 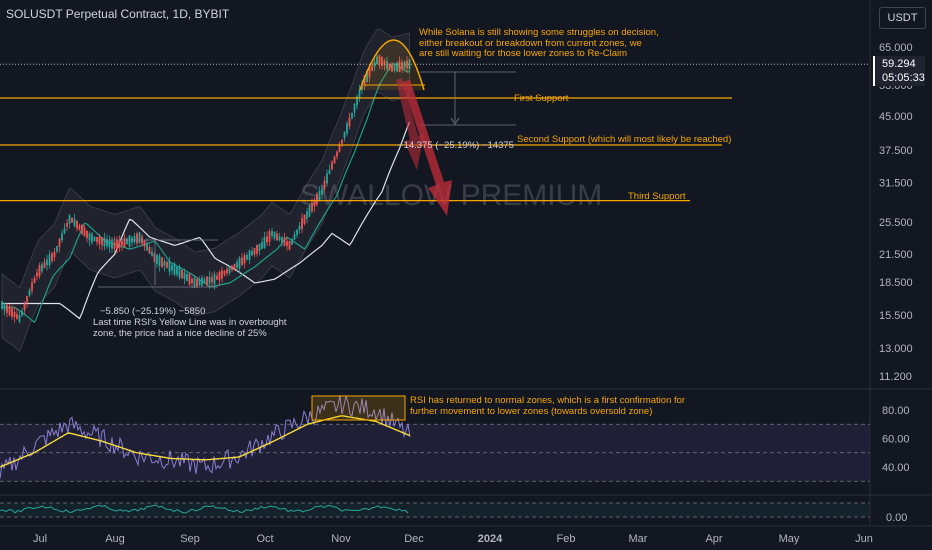 I want to click on rsi-line, so click(x=205, y=436).